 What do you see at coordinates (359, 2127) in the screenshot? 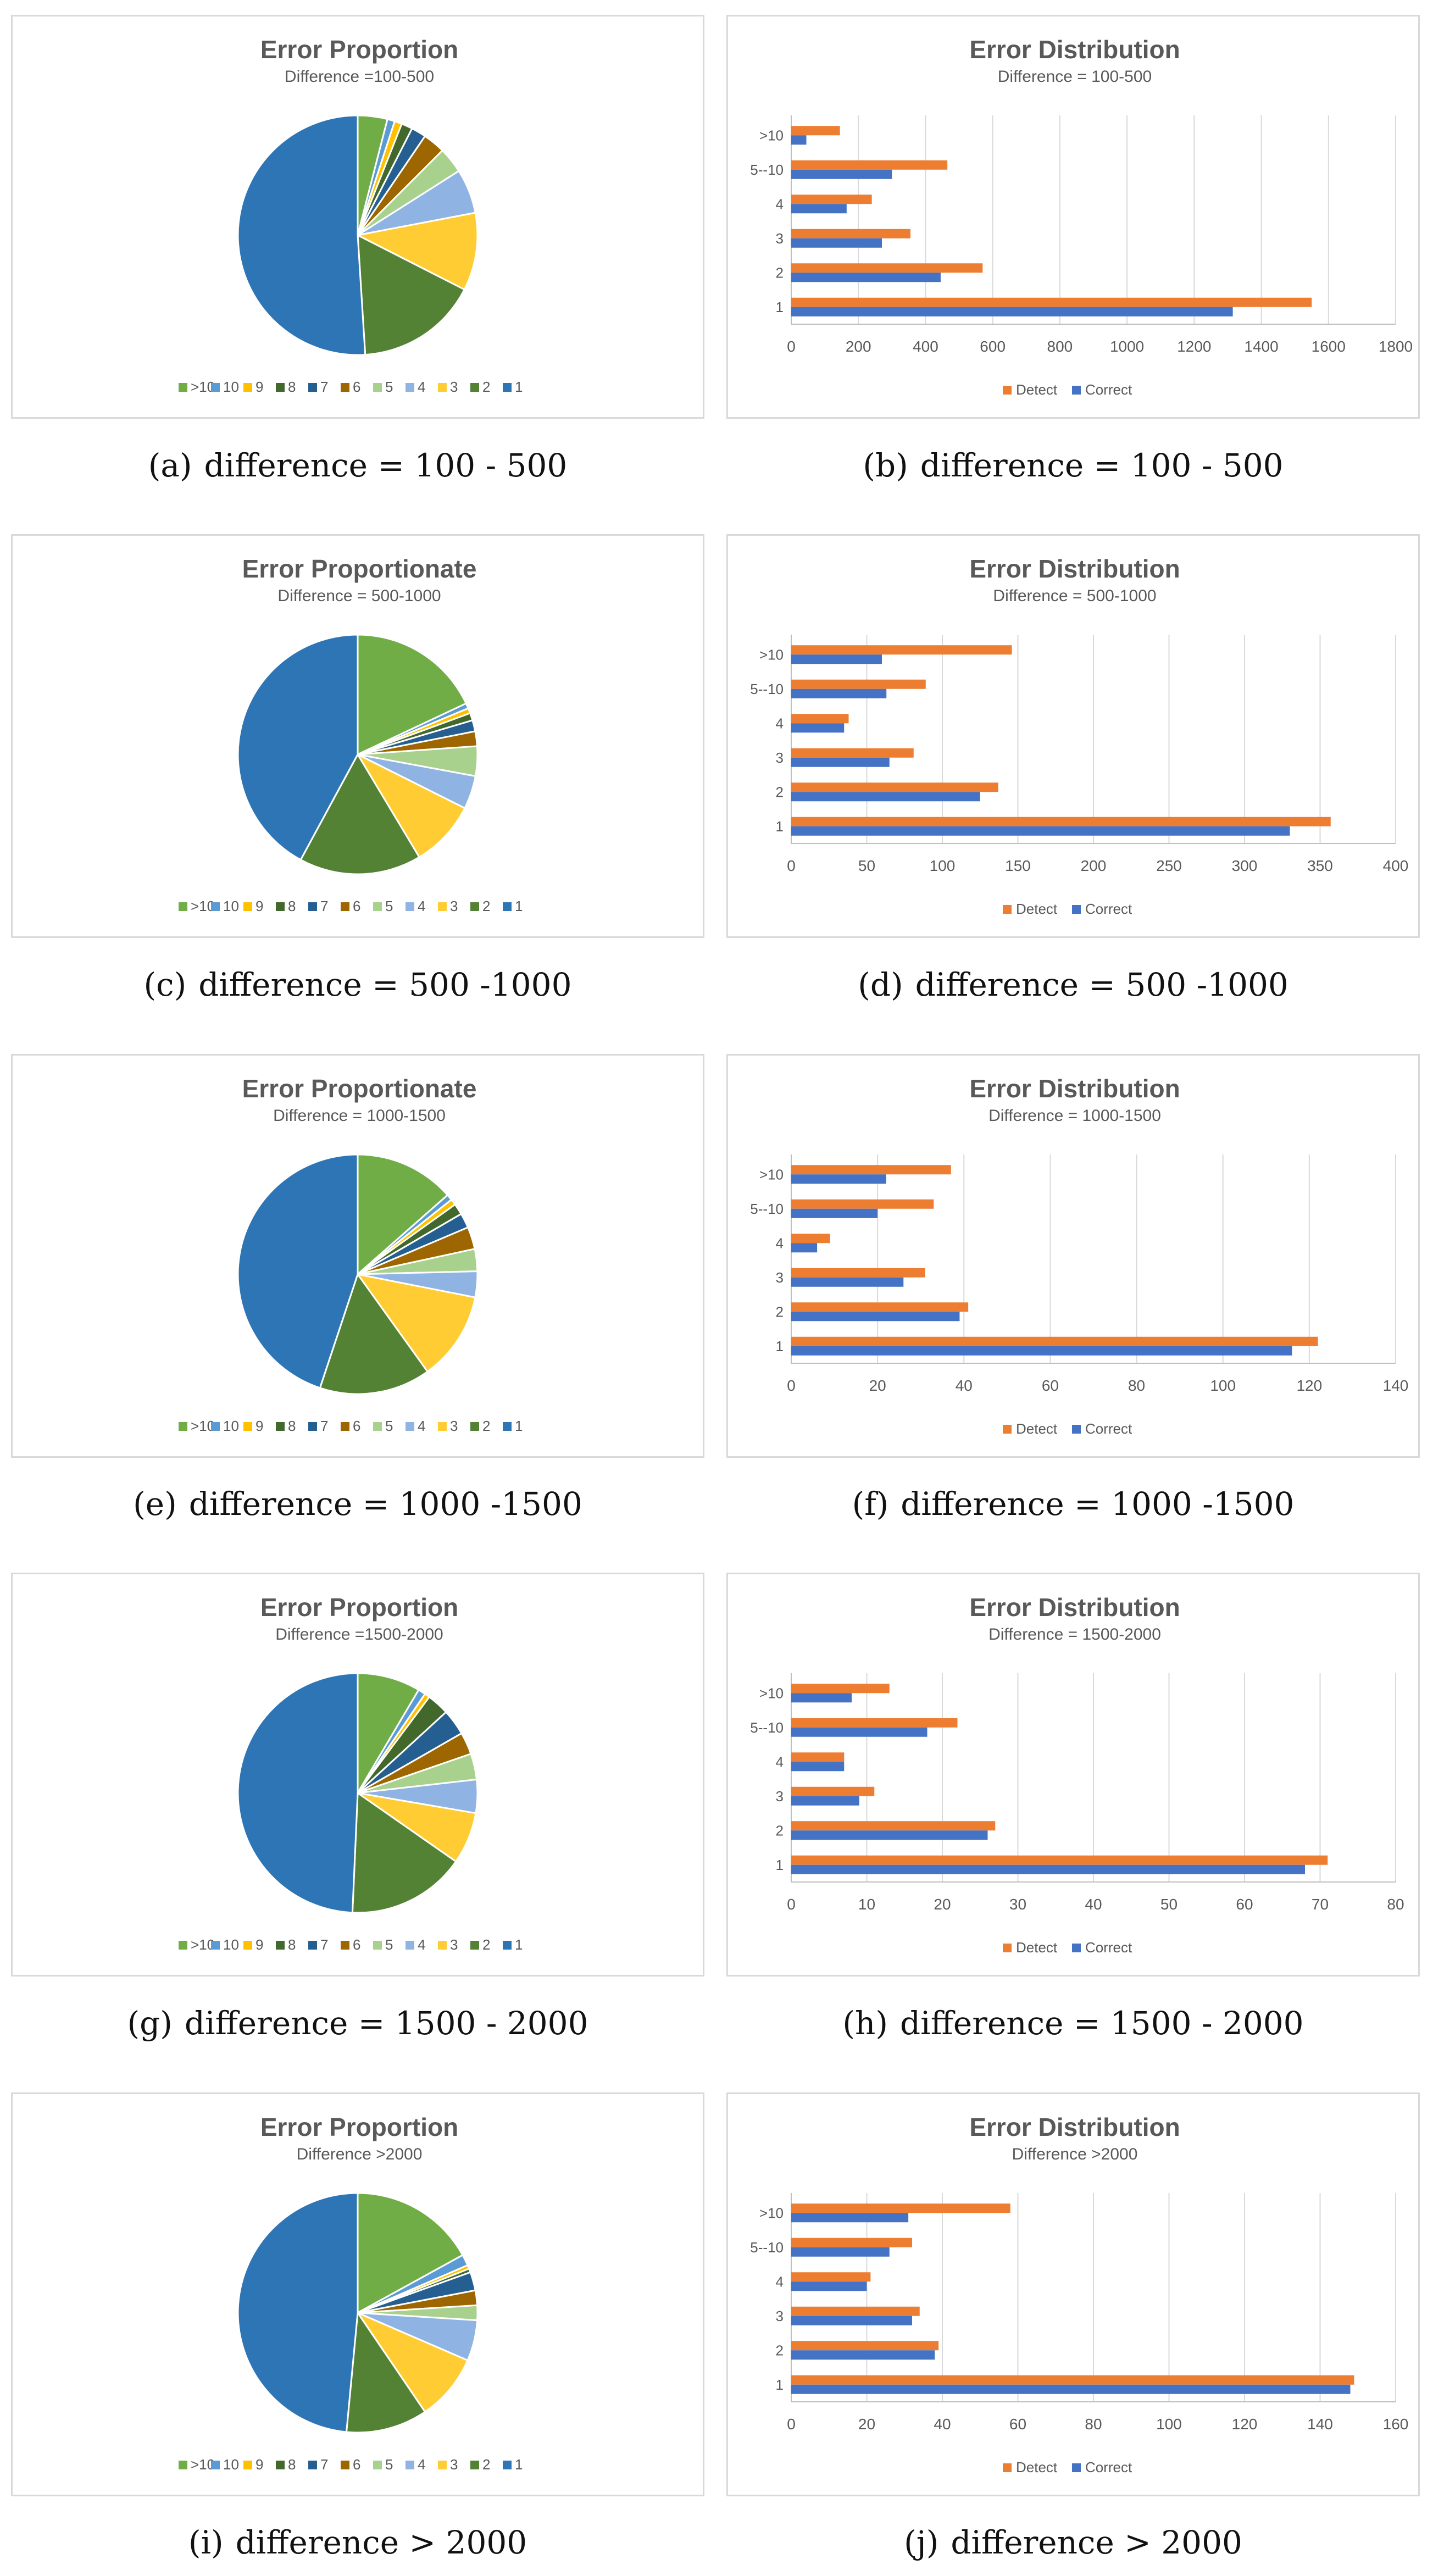
I see `chart-title: Error Proportion` at bounding box center [359, 2127].